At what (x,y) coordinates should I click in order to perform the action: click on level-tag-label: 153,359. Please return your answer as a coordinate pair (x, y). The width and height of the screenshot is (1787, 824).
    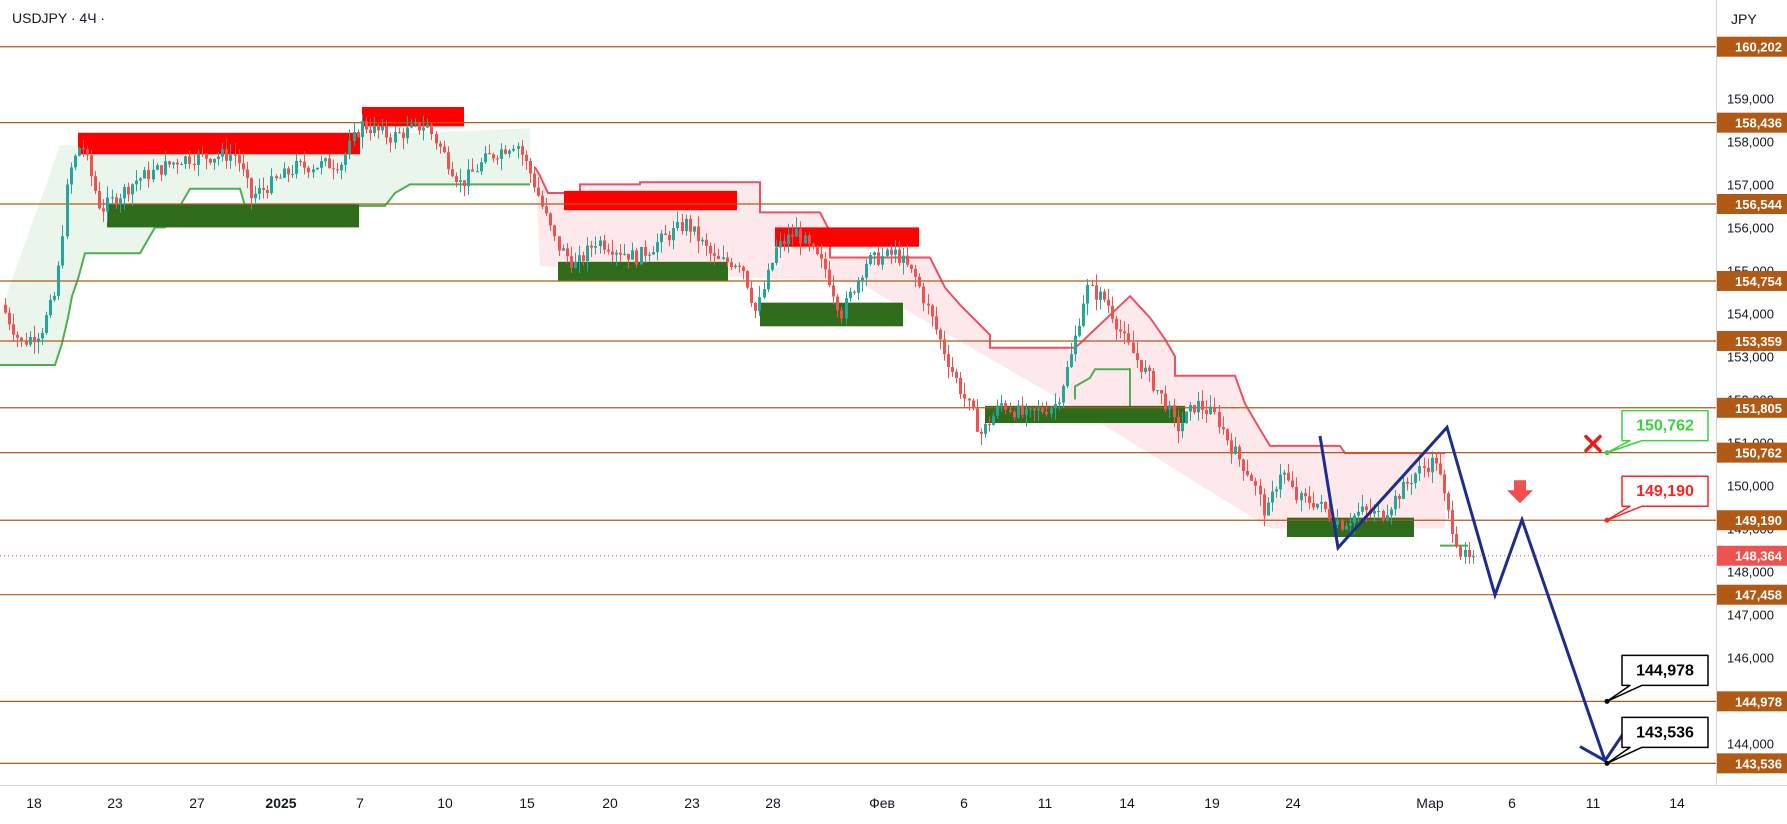
    Looking at the image, I should click on (1758, 341).